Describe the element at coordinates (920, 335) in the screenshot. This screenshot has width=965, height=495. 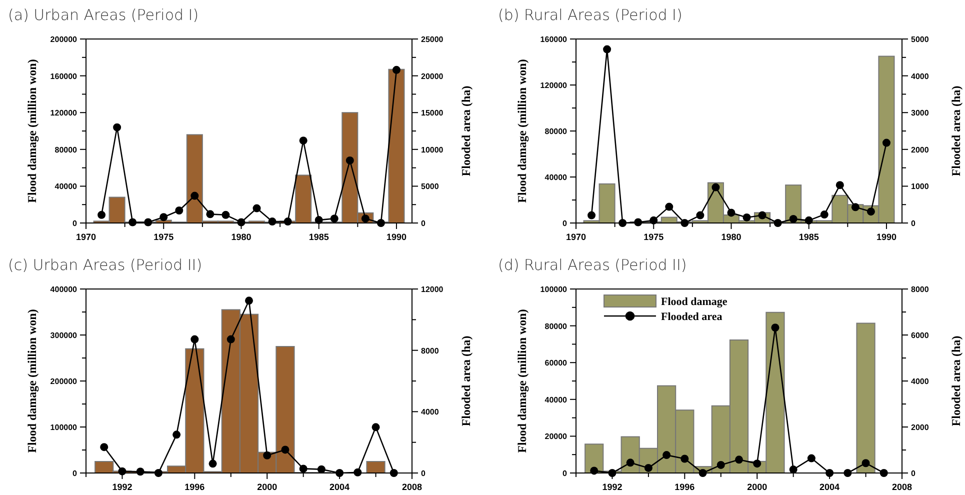
I see `y2-tick-label: 6000` at that location.